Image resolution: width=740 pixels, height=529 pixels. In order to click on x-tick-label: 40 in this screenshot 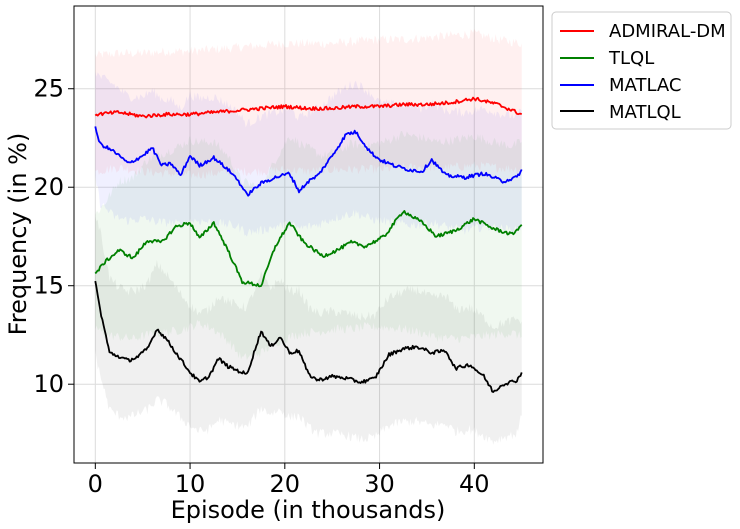, I will do `click(474, 484)`.